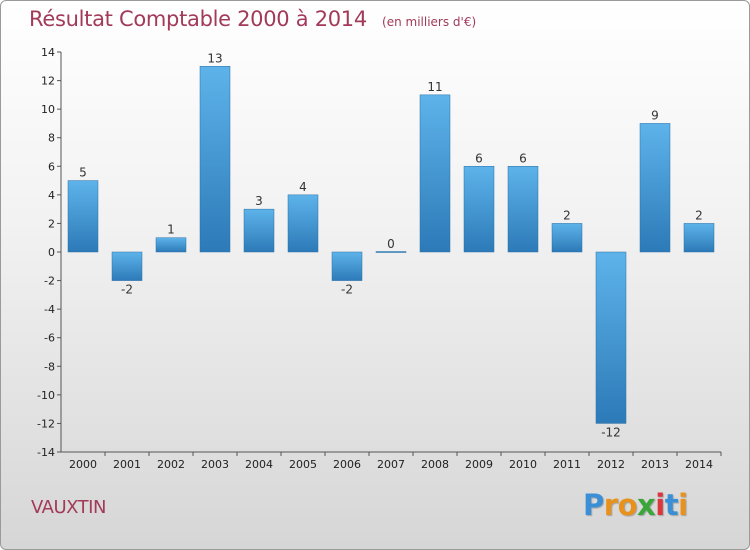 The height and width of the screenshot is (550, 750). What do you see at coordinates (127, 266) in the screenshot?
I see `bar-2001` at bounding box center [127, 266].